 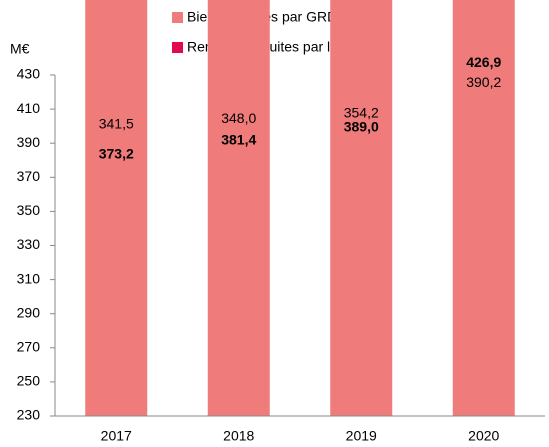 I want to click on y-tick-label: 370, so click(x=29, y=176).